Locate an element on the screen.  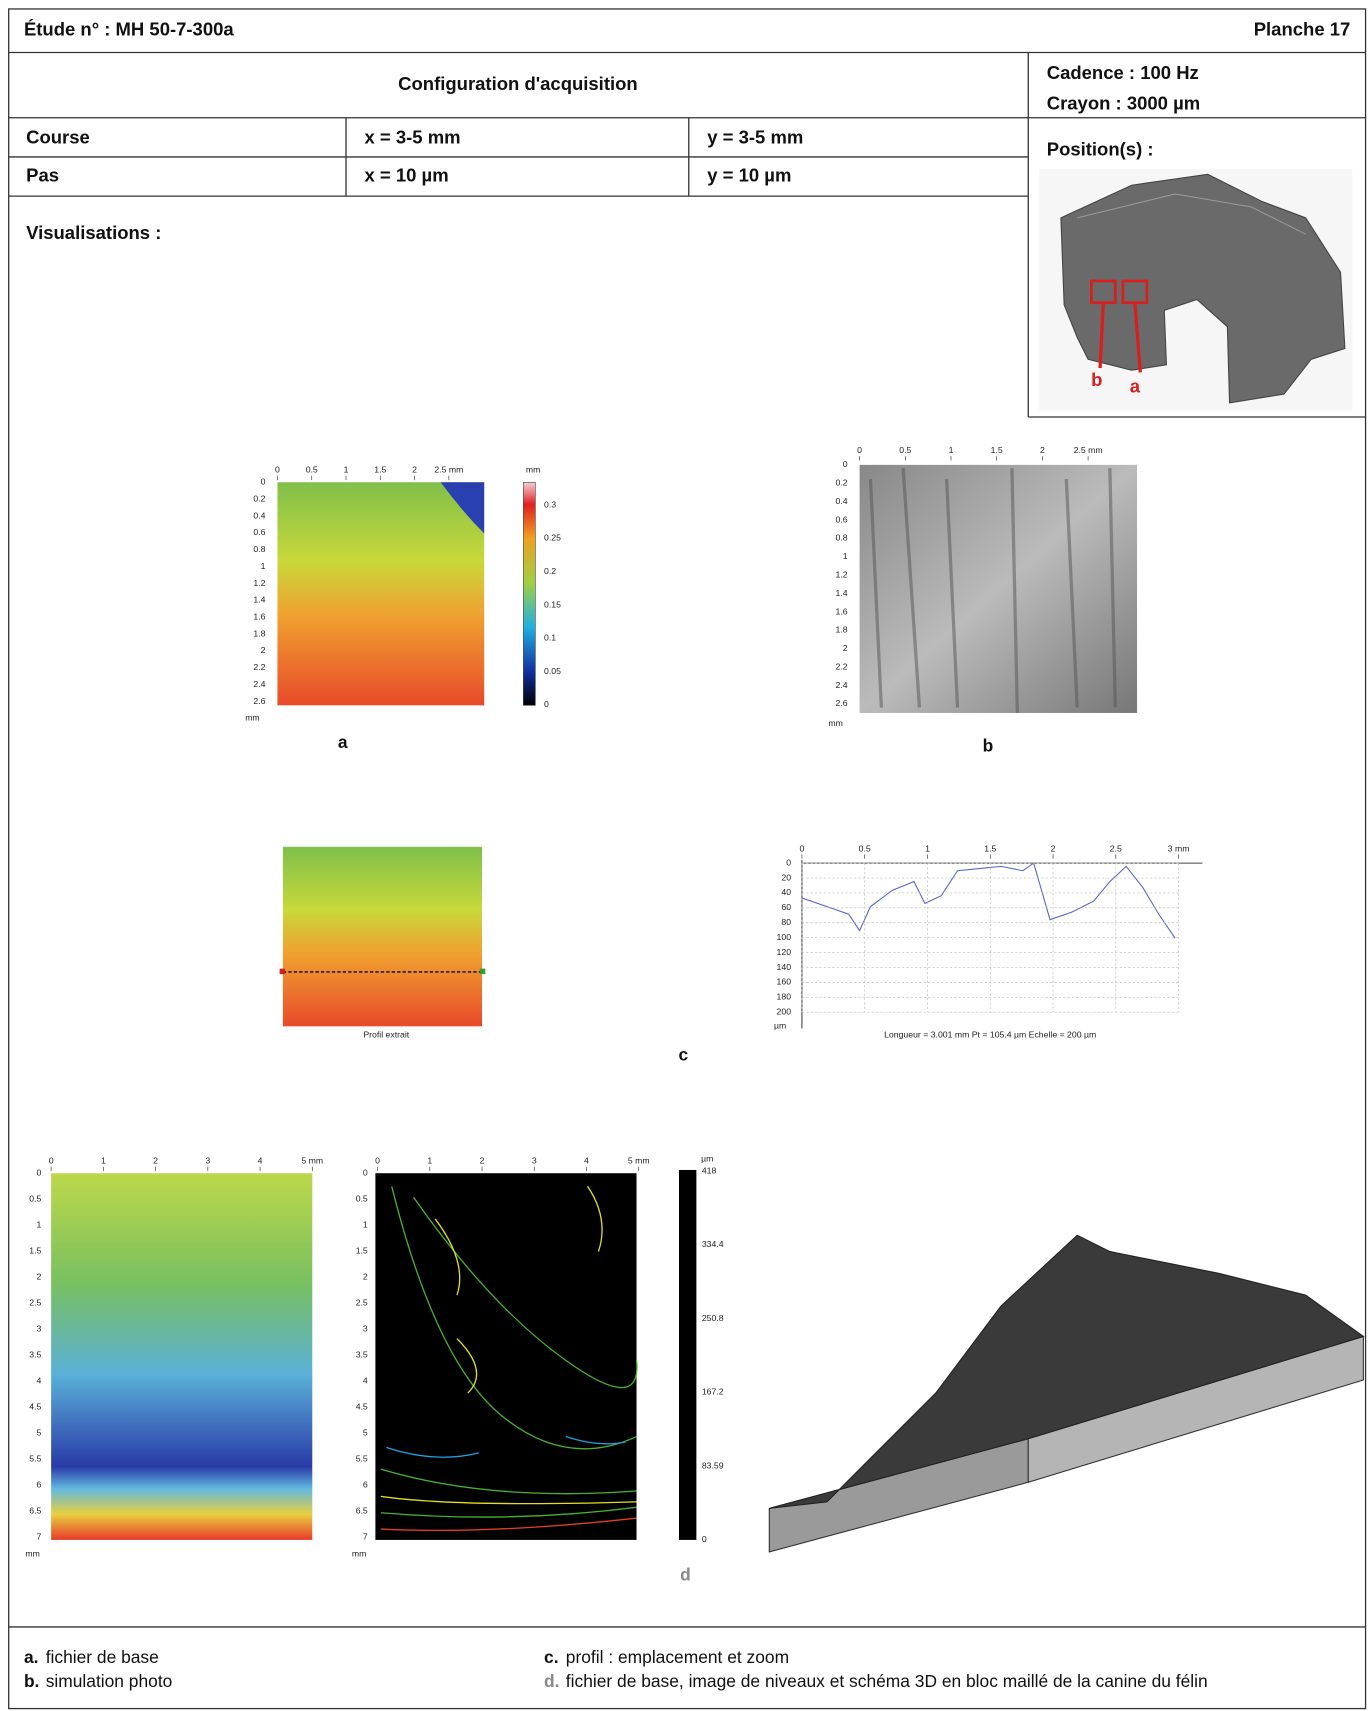
y-tick-label: 334.4 is located at coordinates (713, 1244).